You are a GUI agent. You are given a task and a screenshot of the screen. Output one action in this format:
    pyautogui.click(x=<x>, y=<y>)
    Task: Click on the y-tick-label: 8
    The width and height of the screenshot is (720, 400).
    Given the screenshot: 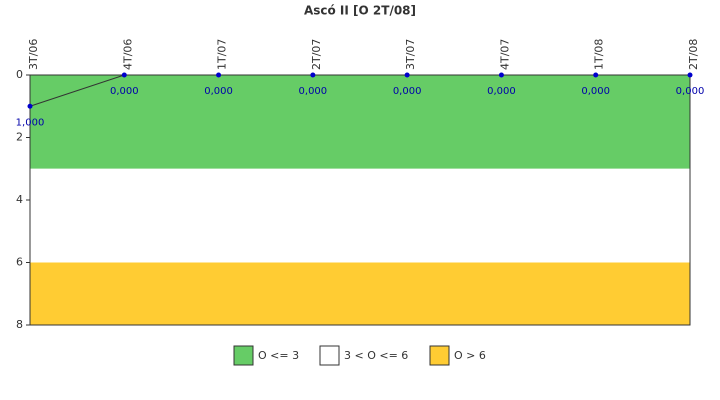 What is the action you would take?
    pyautogui.click(x=19, y=324)
    